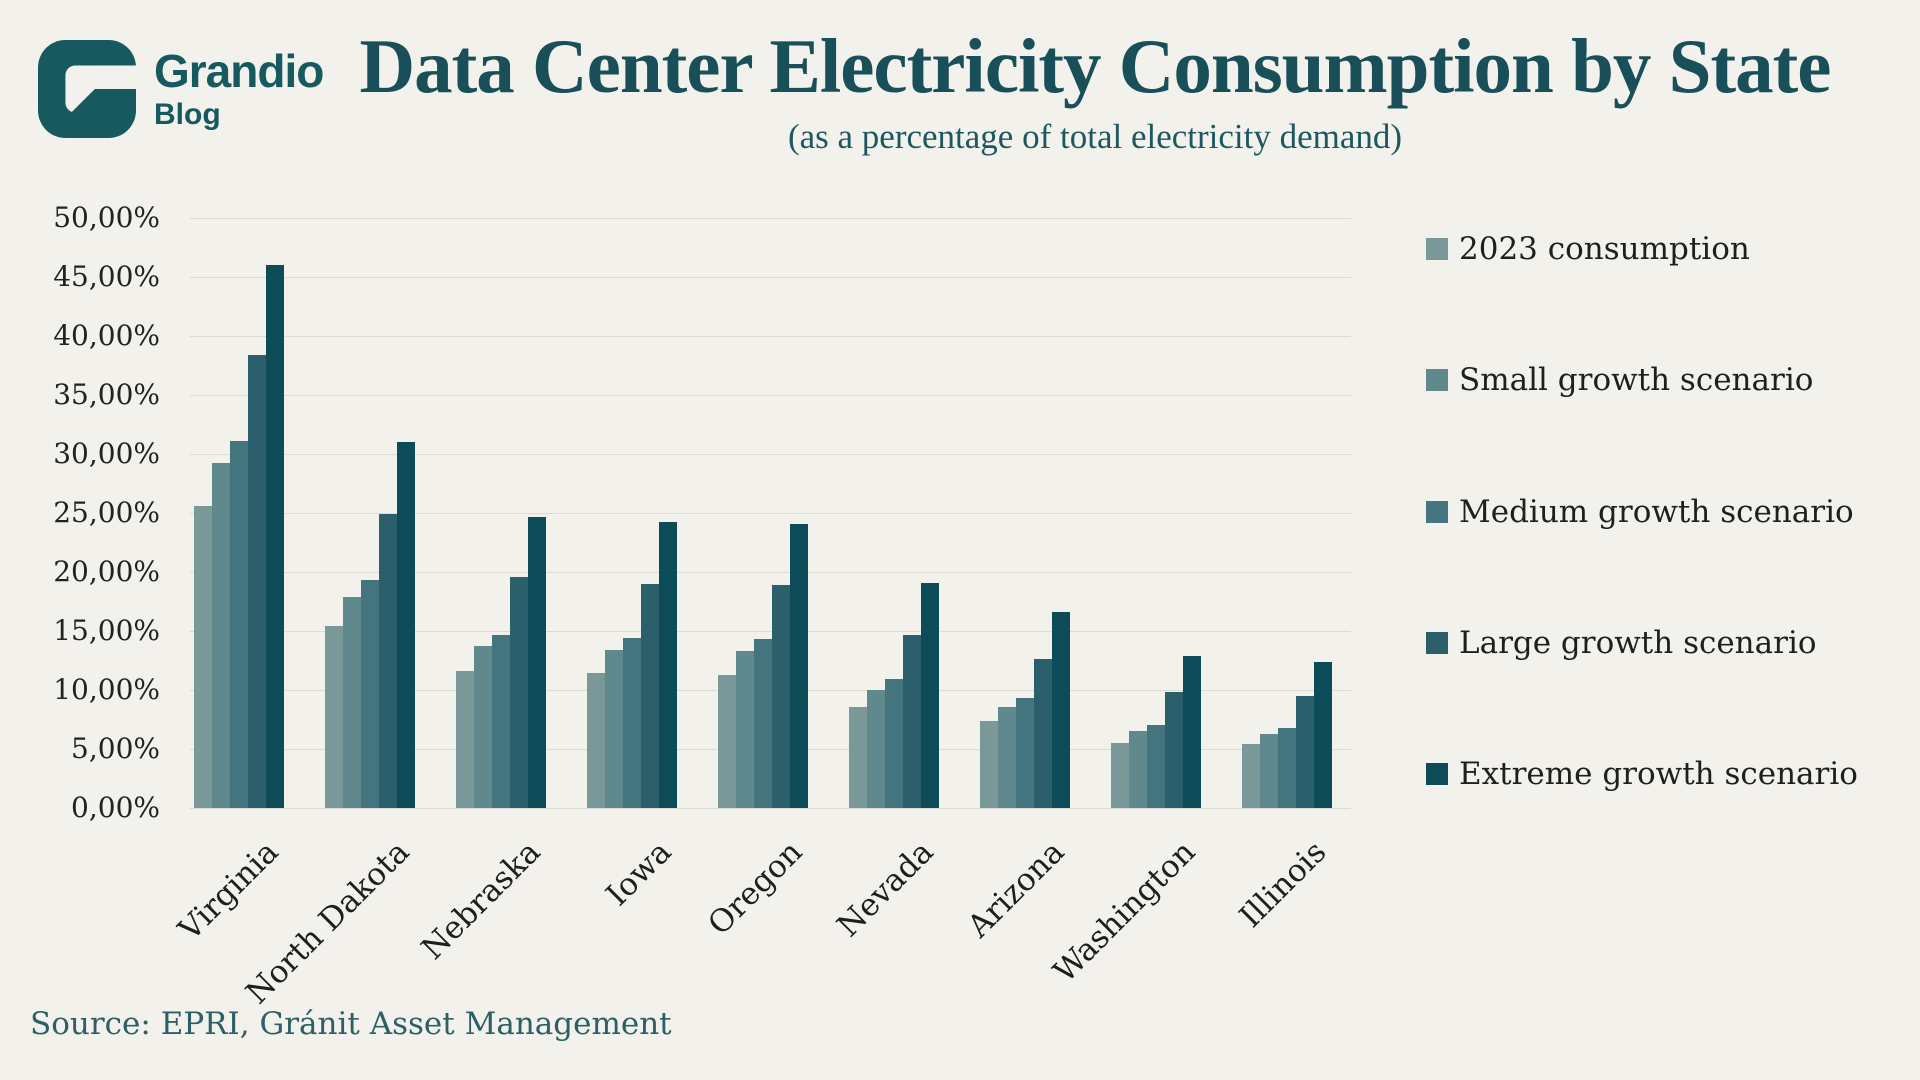  What do you see at coordinates (106, 571) in the screenshot?
I see `y-tick-label: 20,00%` at bounding box center [106, 571].